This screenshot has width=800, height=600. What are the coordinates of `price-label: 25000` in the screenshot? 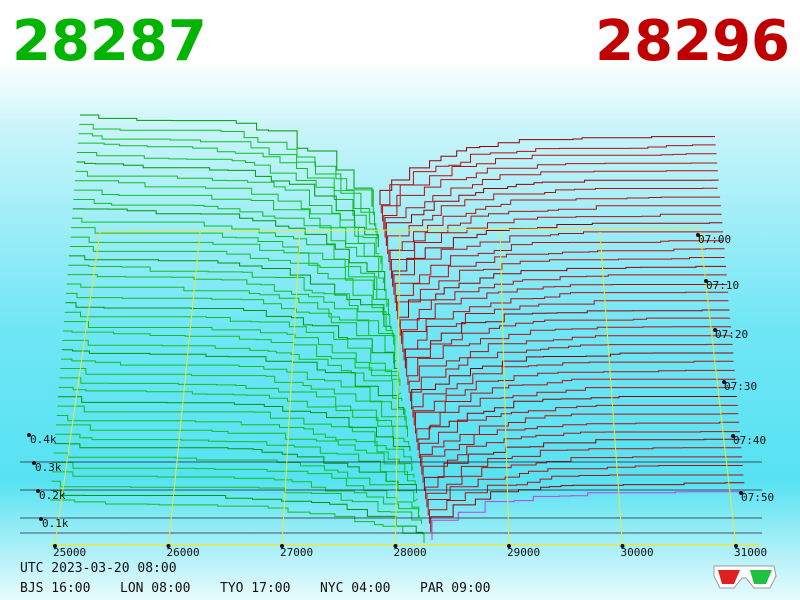 It's located at (69, 552).